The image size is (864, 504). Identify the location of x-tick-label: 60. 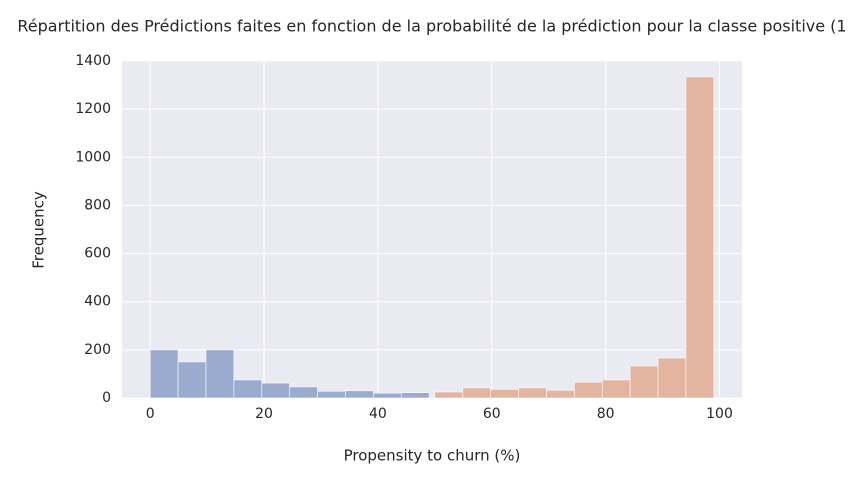
(492, 414).